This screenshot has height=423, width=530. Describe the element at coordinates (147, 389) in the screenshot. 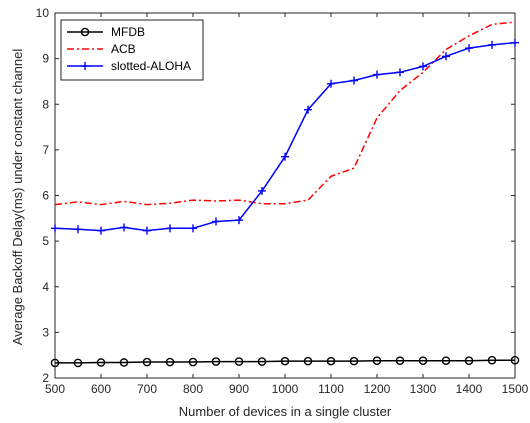

I see `x-tick-label: 700` at that location.